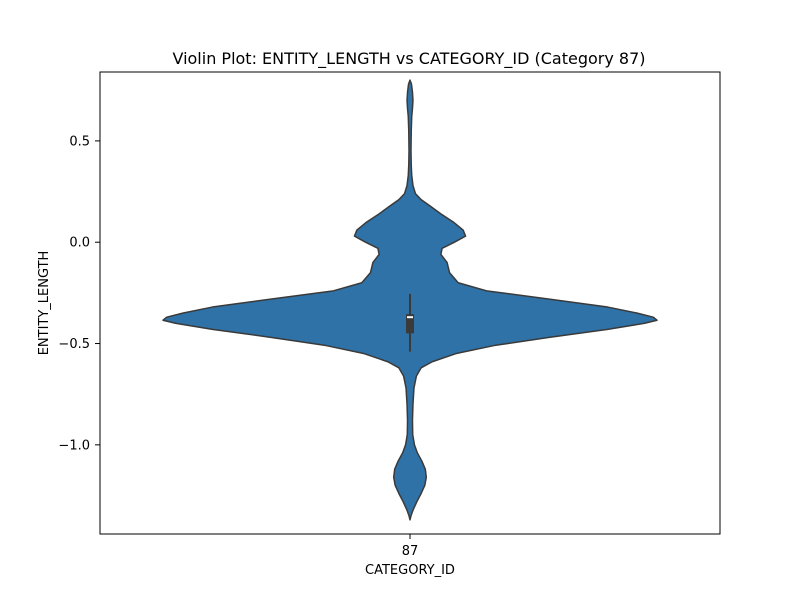 The width and height of the screenshot is (800, 600). What do you see at coordinates (410, 324) in the screenshot?
I see `violin-iqr-box` at bounding box center [410, 324].